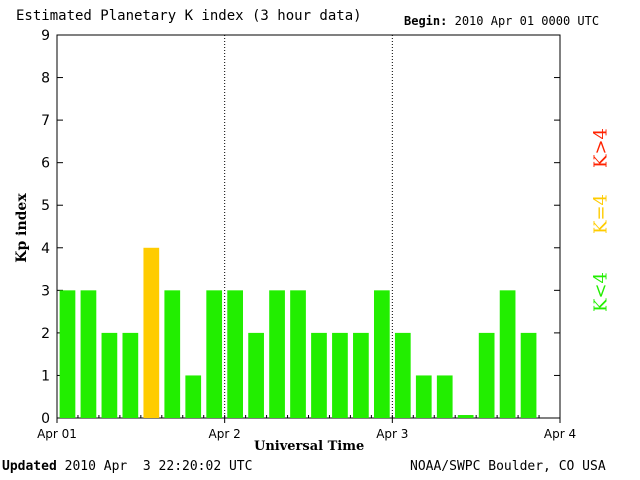 The height and width of the screenshot is (480, 640). I want to click on updated-value: 2010 Apr 3 22:20:02 UTC, so click(158, 466).